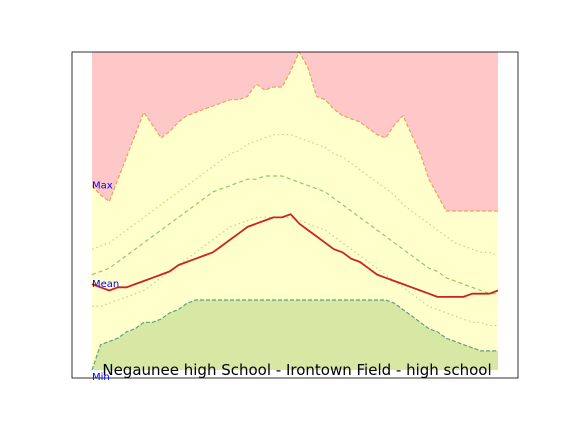 Image resolution: width=576 pixels, height=432 pixels. What do you see at coordinates (105, 284) in the screenshot?
I see `mean-label: Mean` at bounding box center [105, 284].